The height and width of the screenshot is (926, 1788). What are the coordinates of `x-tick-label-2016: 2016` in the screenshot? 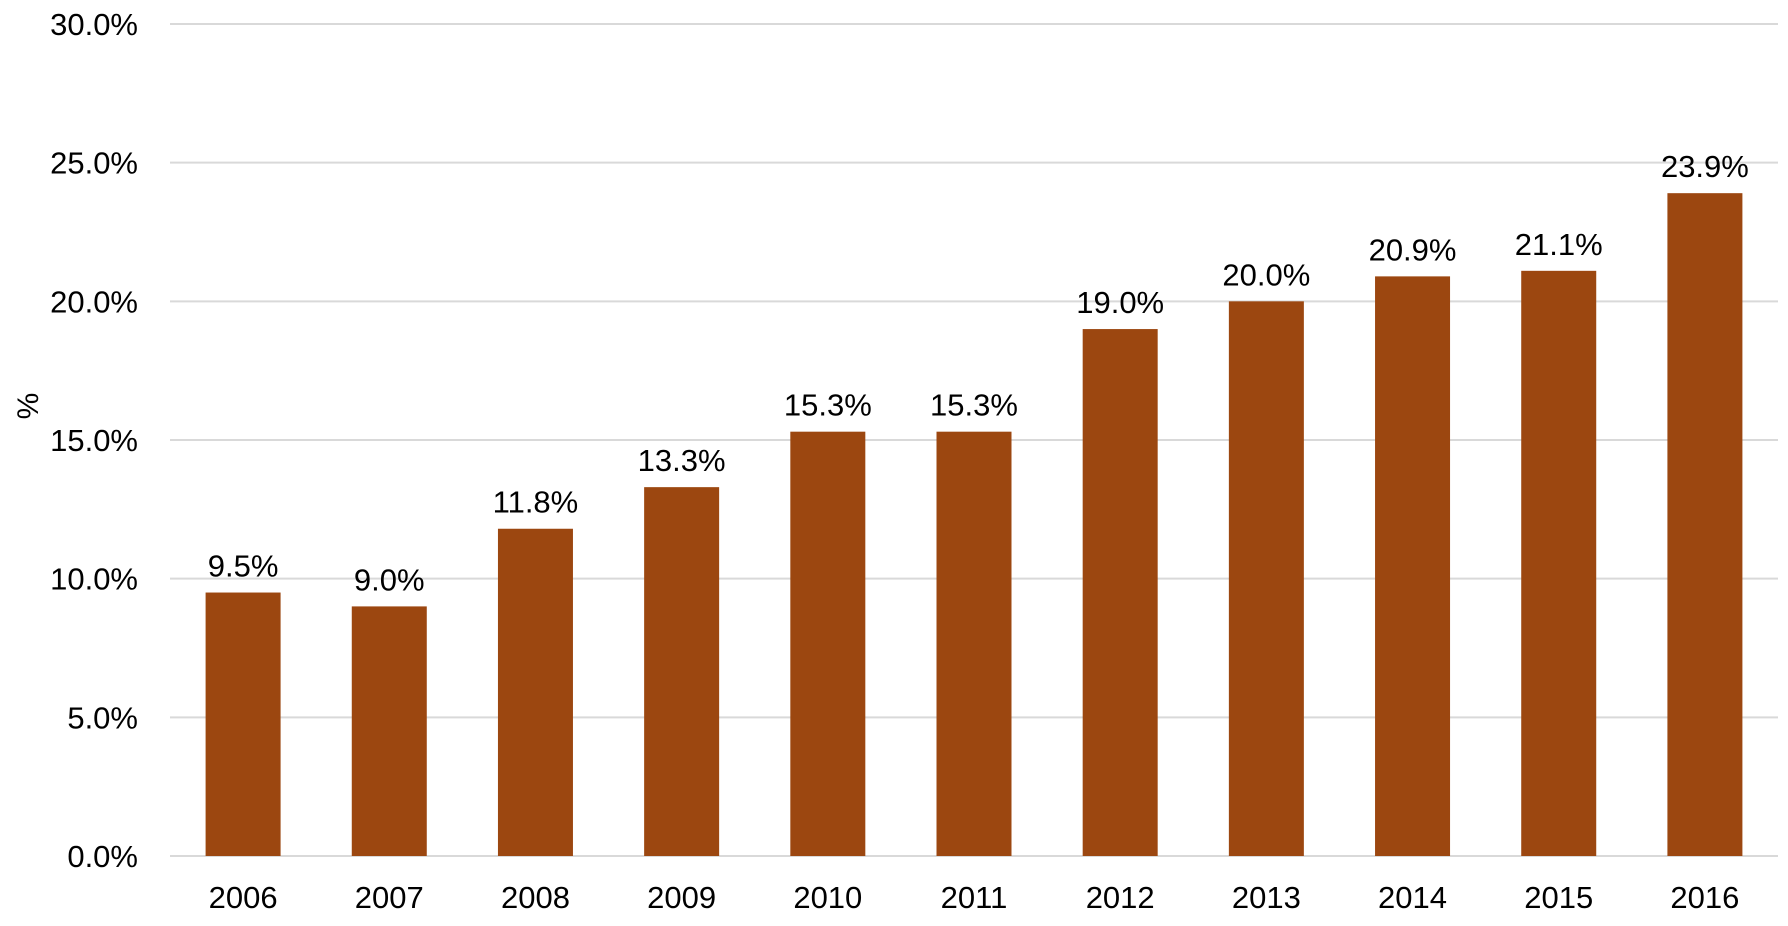 It's located at (1704, 897).